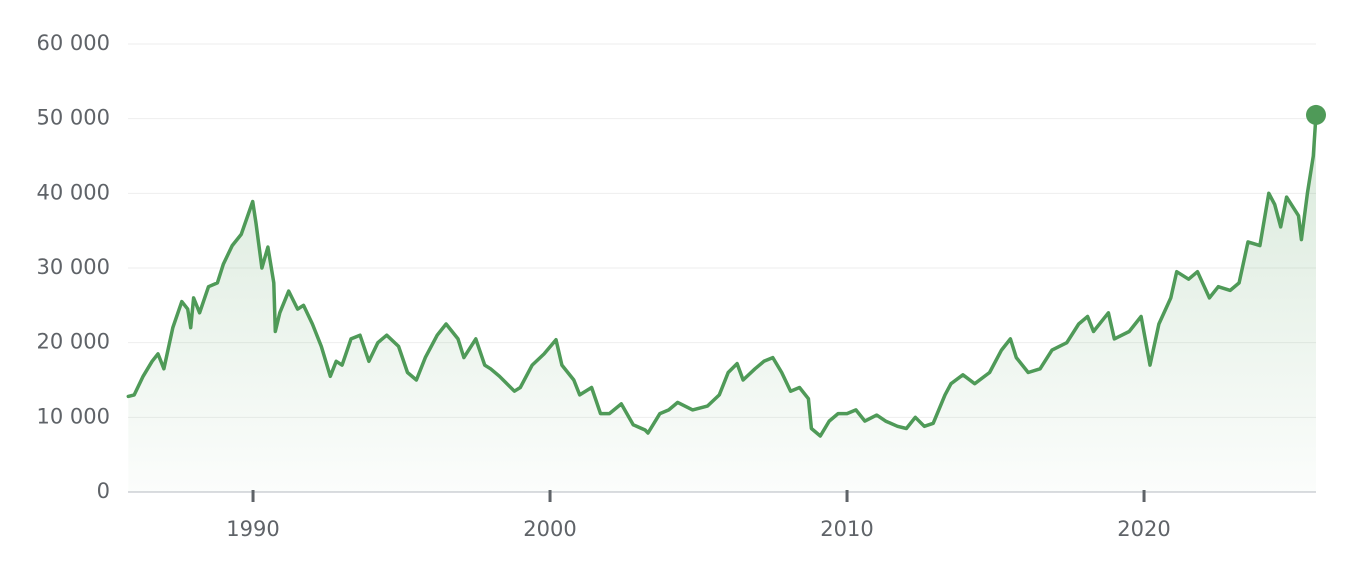  I want to click on y-tick-label: 0, so click(103, 491).